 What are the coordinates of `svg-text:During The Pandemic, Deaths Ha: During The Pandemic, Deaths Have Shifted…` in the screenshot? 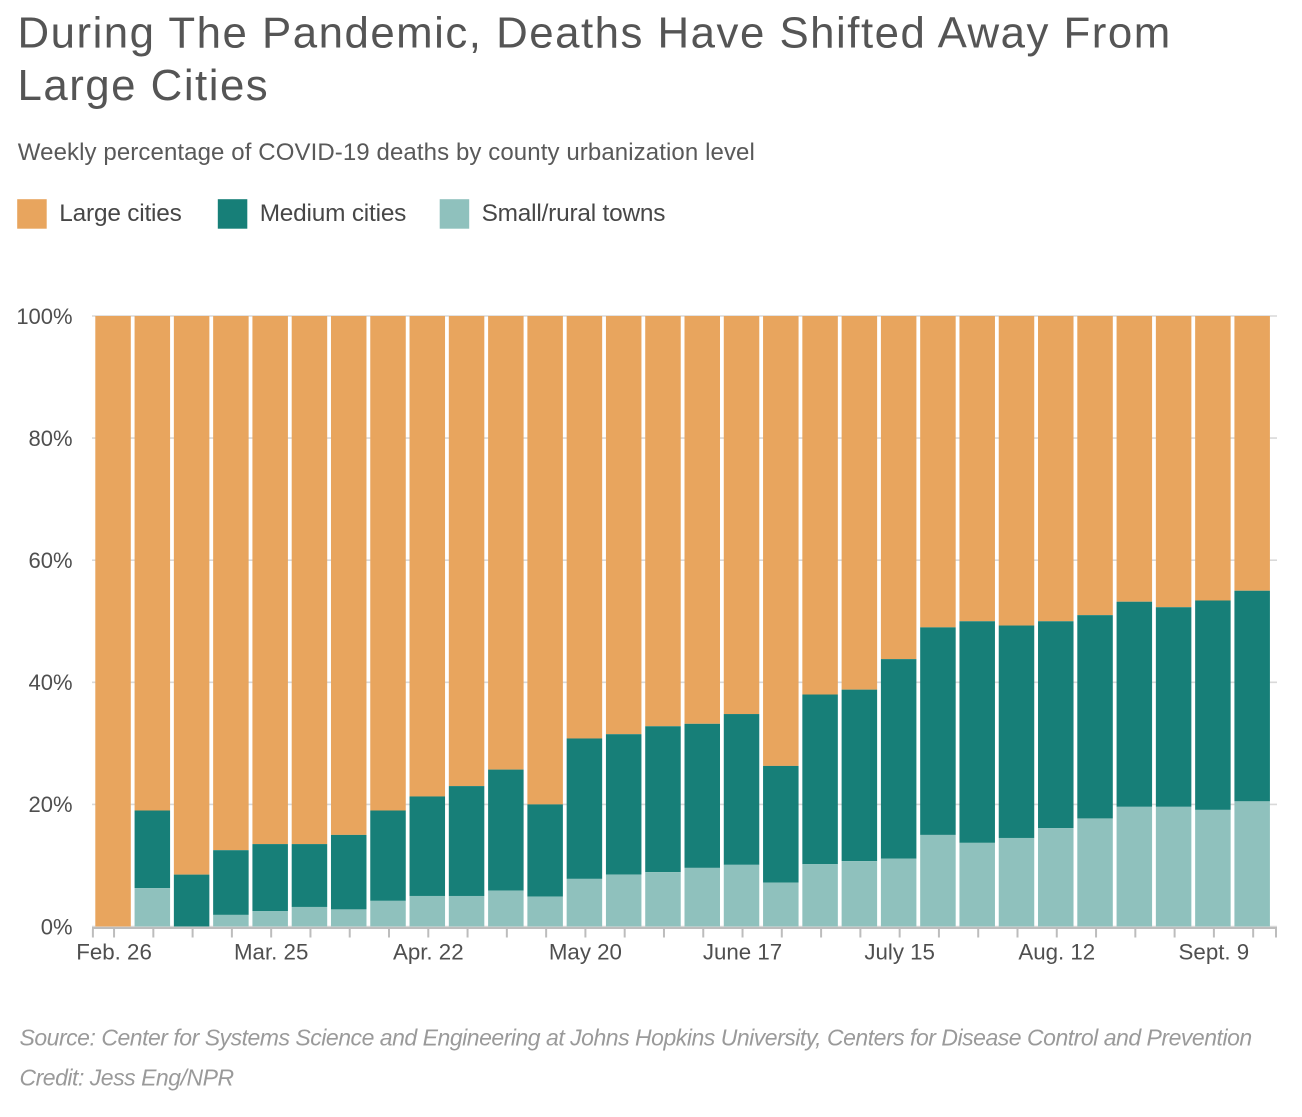 It's located at (595, 32).